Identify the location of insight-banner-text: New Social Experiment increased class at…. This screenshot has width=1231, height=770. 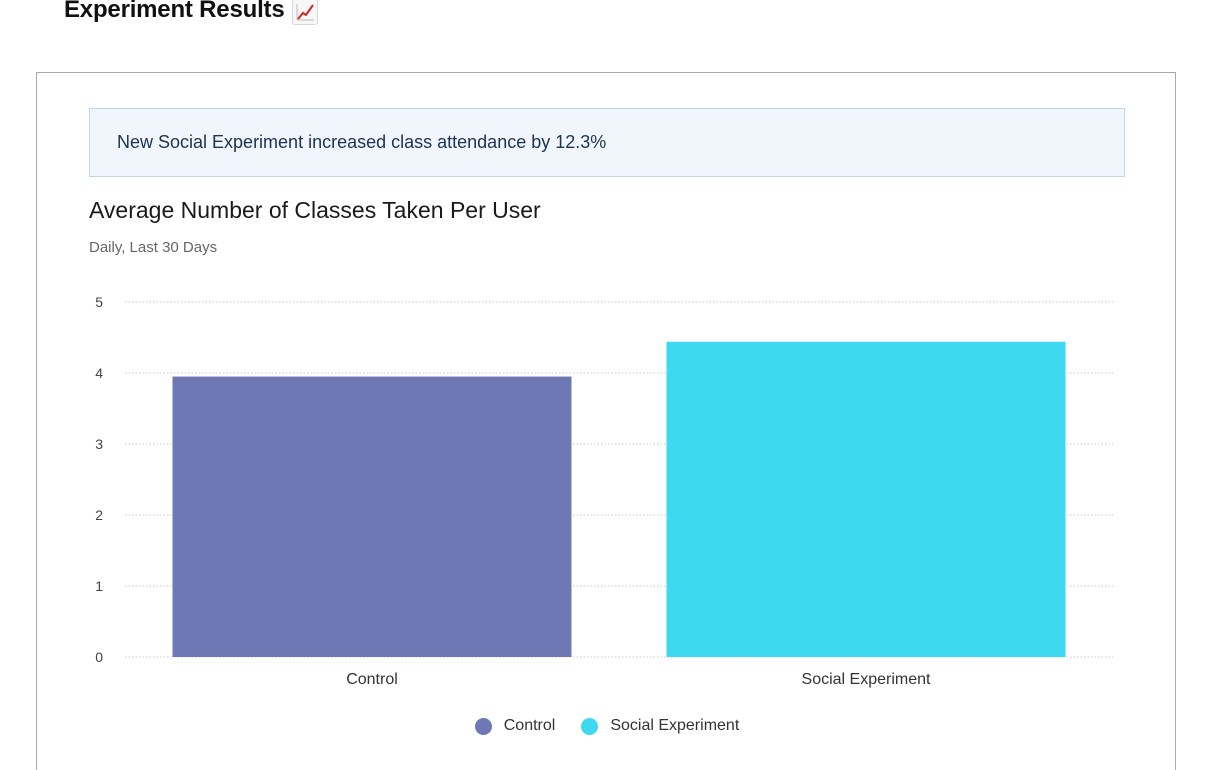
(362, 142).